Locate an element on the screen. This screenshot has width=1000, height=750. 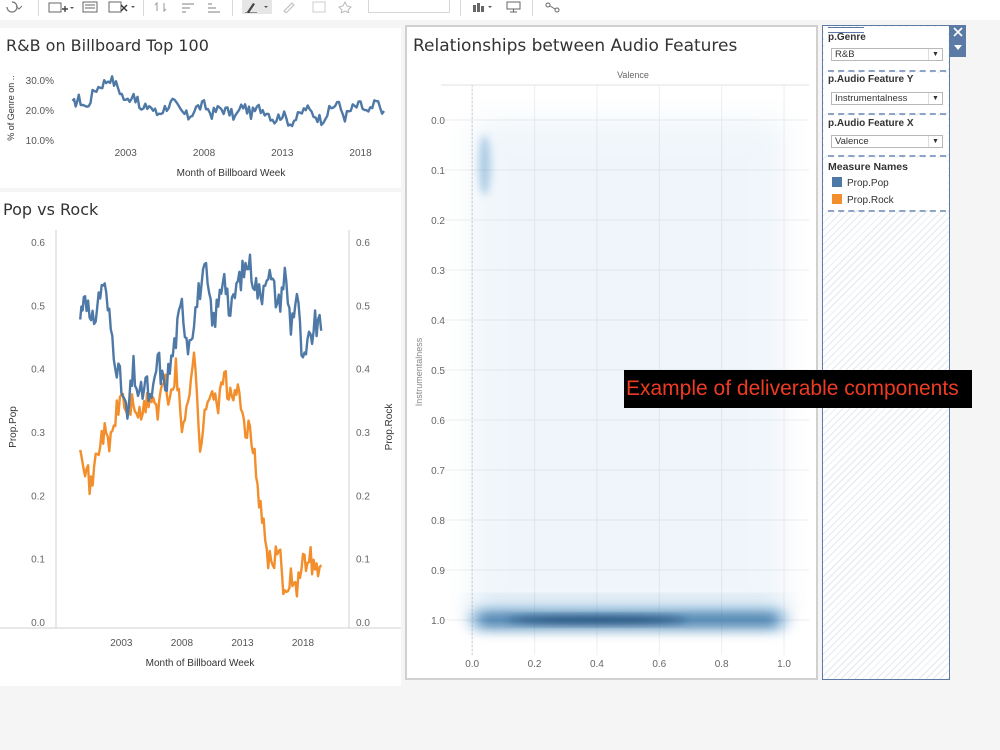
density-x-tick-label: 0.2 is located at coordinates (535, 664).